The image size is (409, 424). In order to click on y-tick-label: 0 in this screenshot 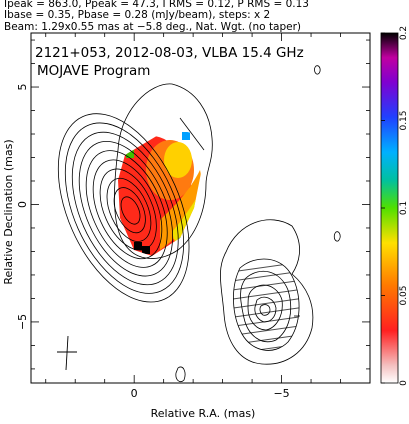, I will do `click(22, 204)`.